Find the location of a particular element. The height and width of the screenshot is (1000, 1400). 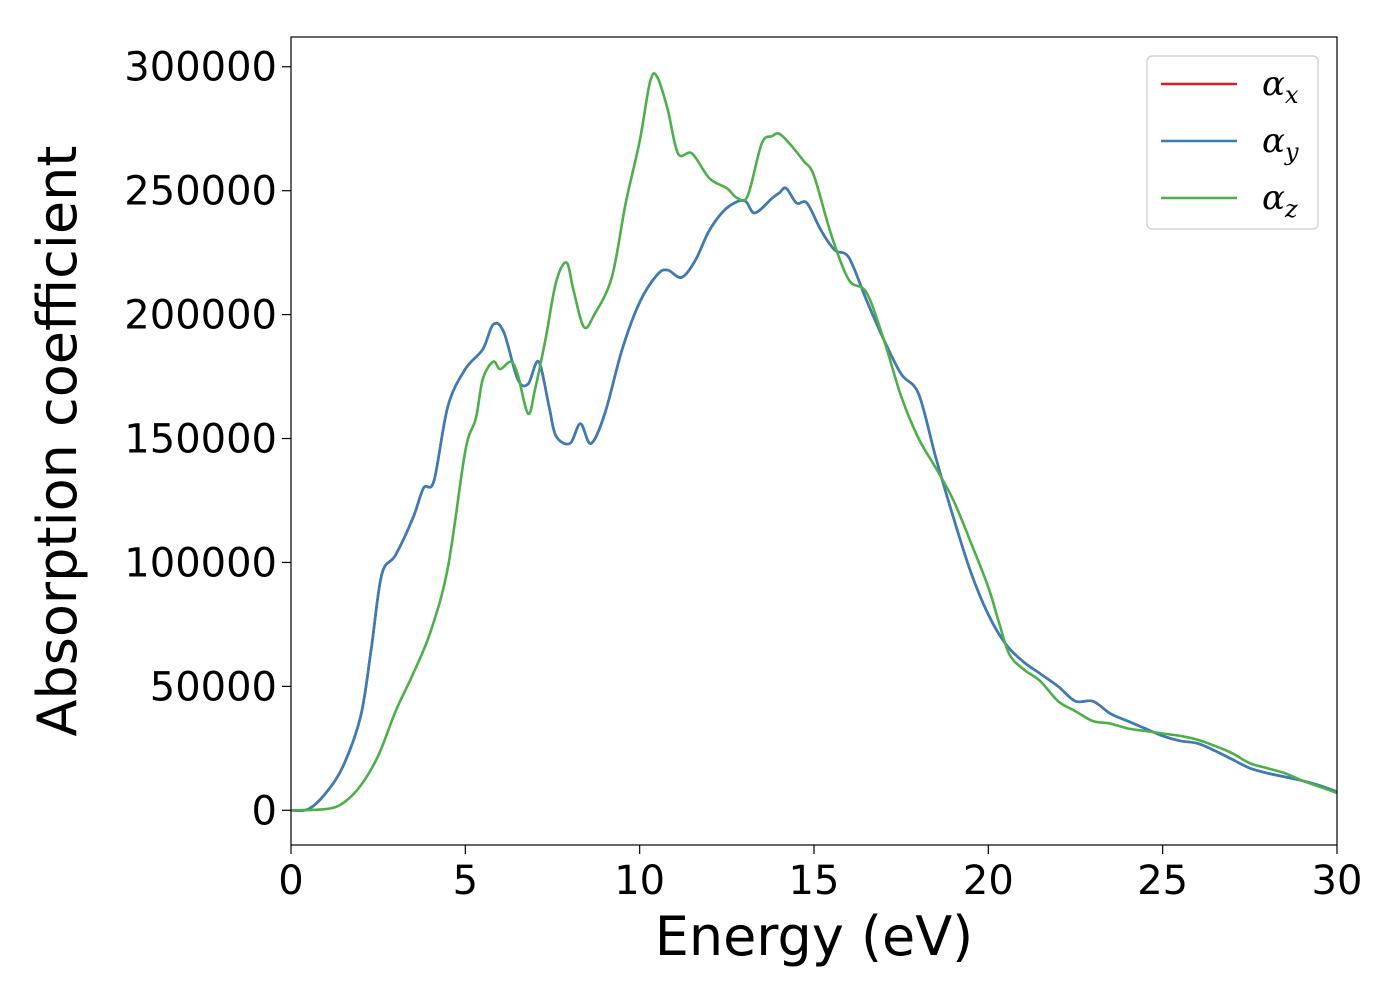

x-tick-label: 20 is located at coordinates (988, 881).